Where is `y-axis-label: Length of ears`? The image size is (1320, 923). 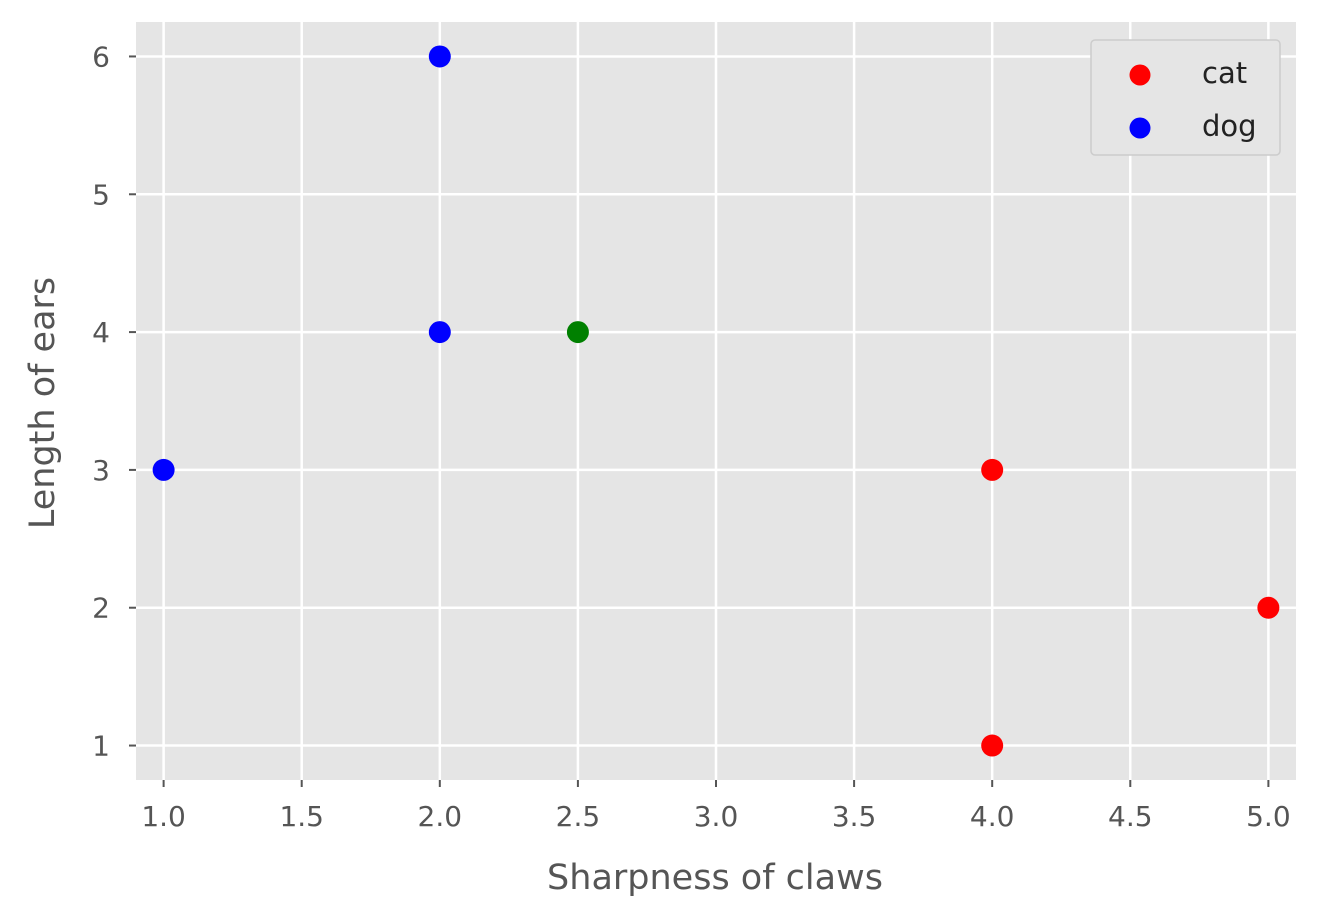
y-axis-label: Length of ears is located at coordinates (43, 403).